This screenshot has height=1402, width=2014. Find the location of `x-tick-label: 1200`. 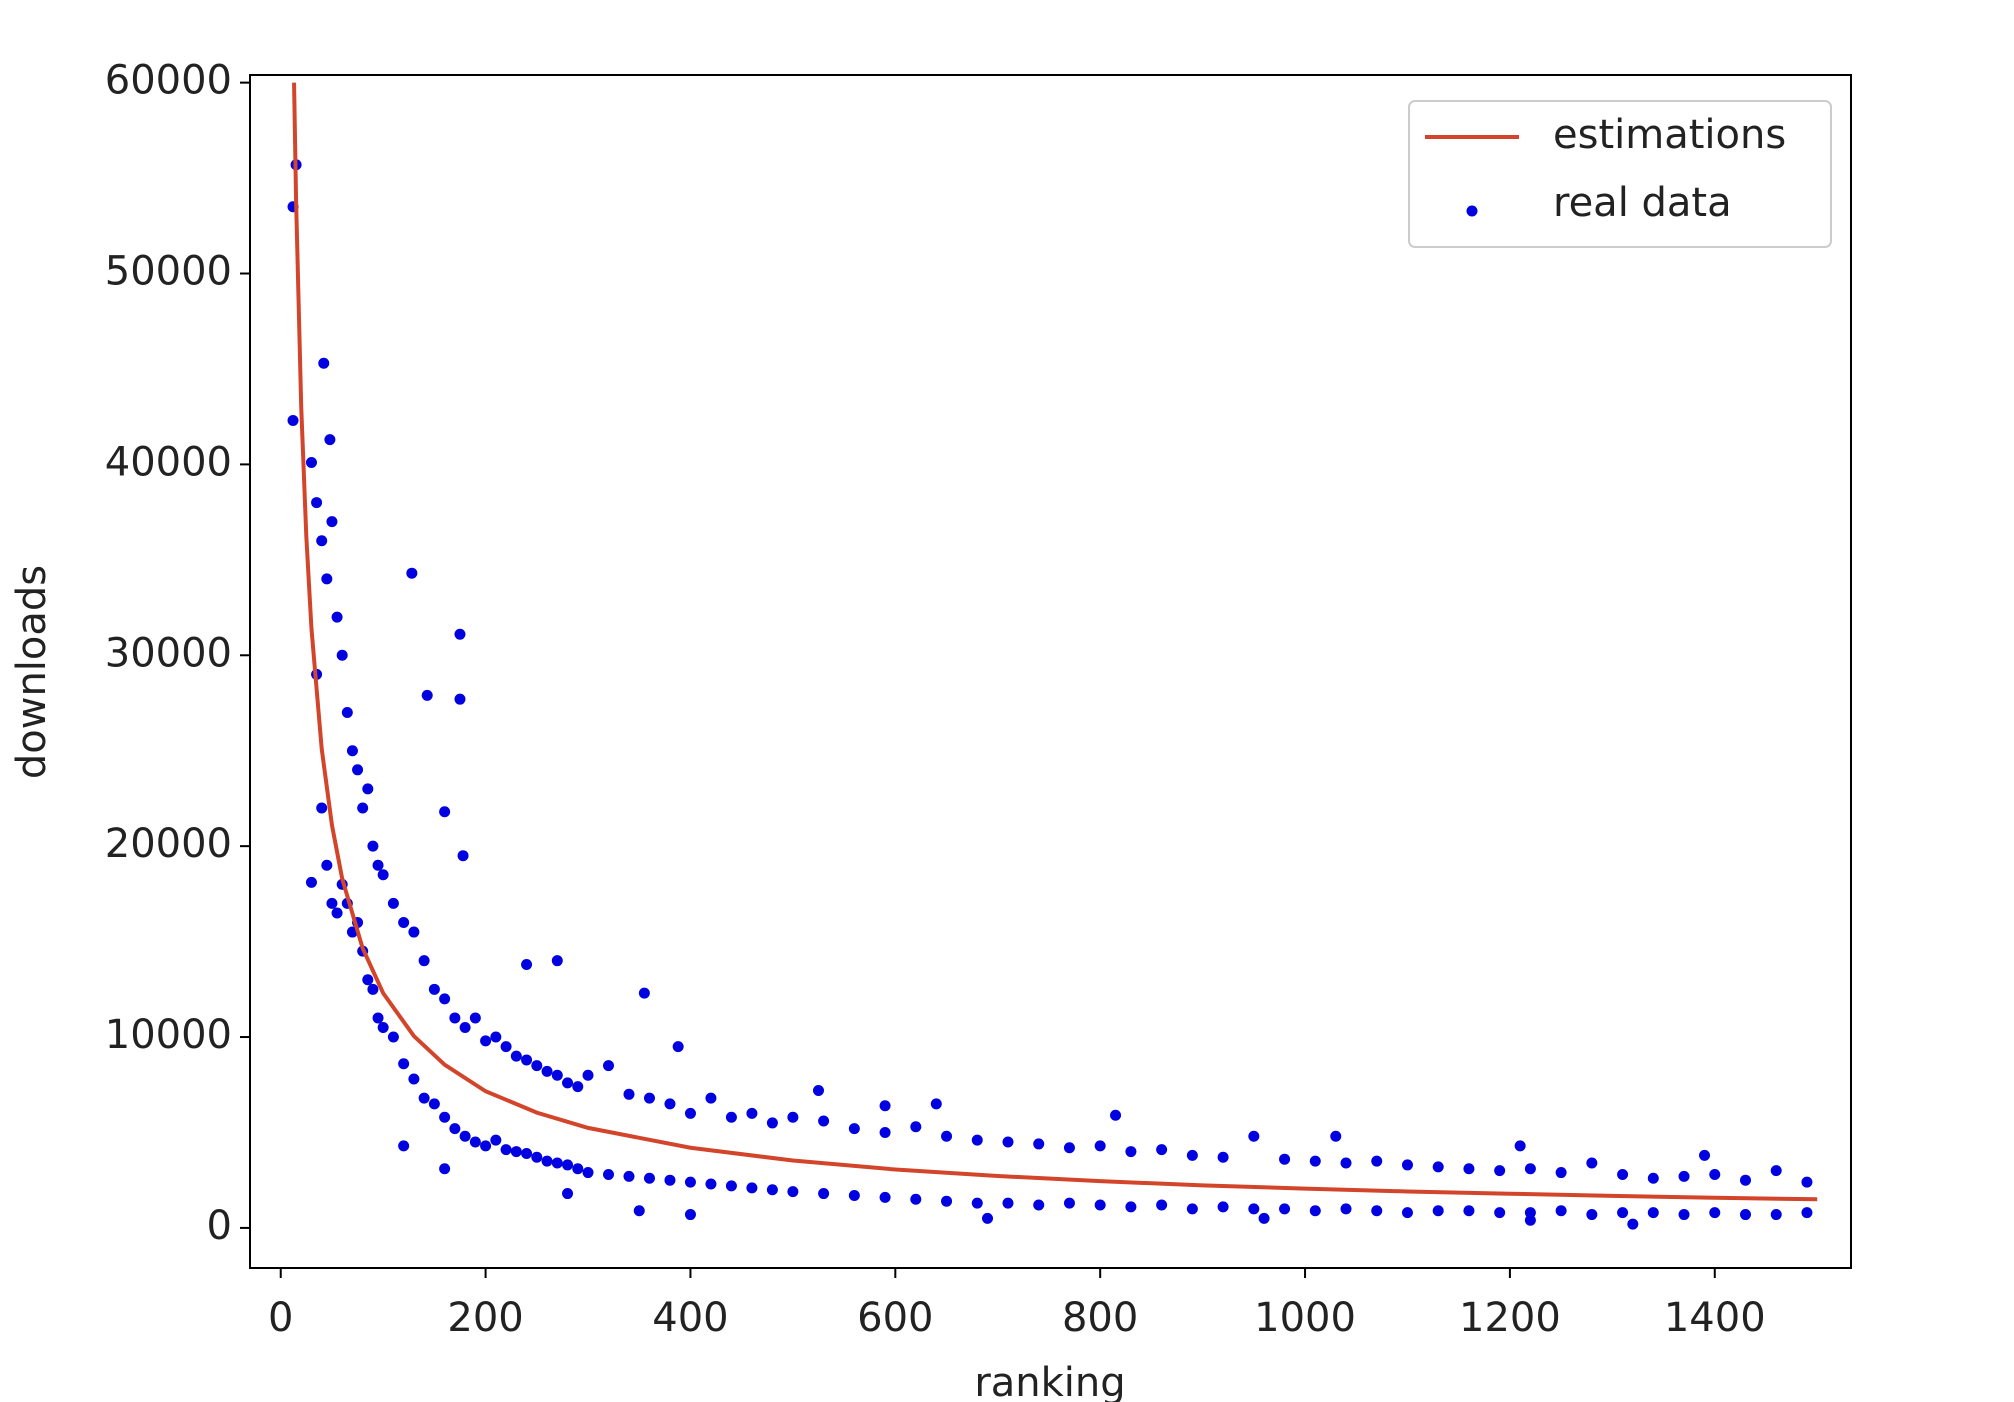

x-tick-label: 1200 is located at coordinates (1510, 1318).